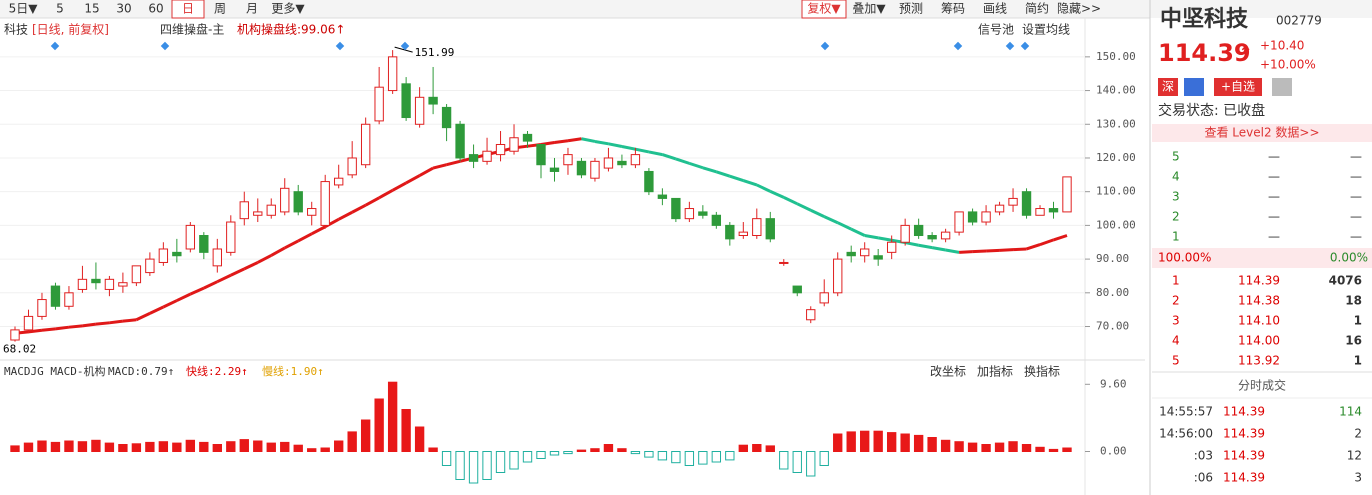  Describe the element at coordinates (252, 9) in the screenshot. I see `period-button: 月` at that location.